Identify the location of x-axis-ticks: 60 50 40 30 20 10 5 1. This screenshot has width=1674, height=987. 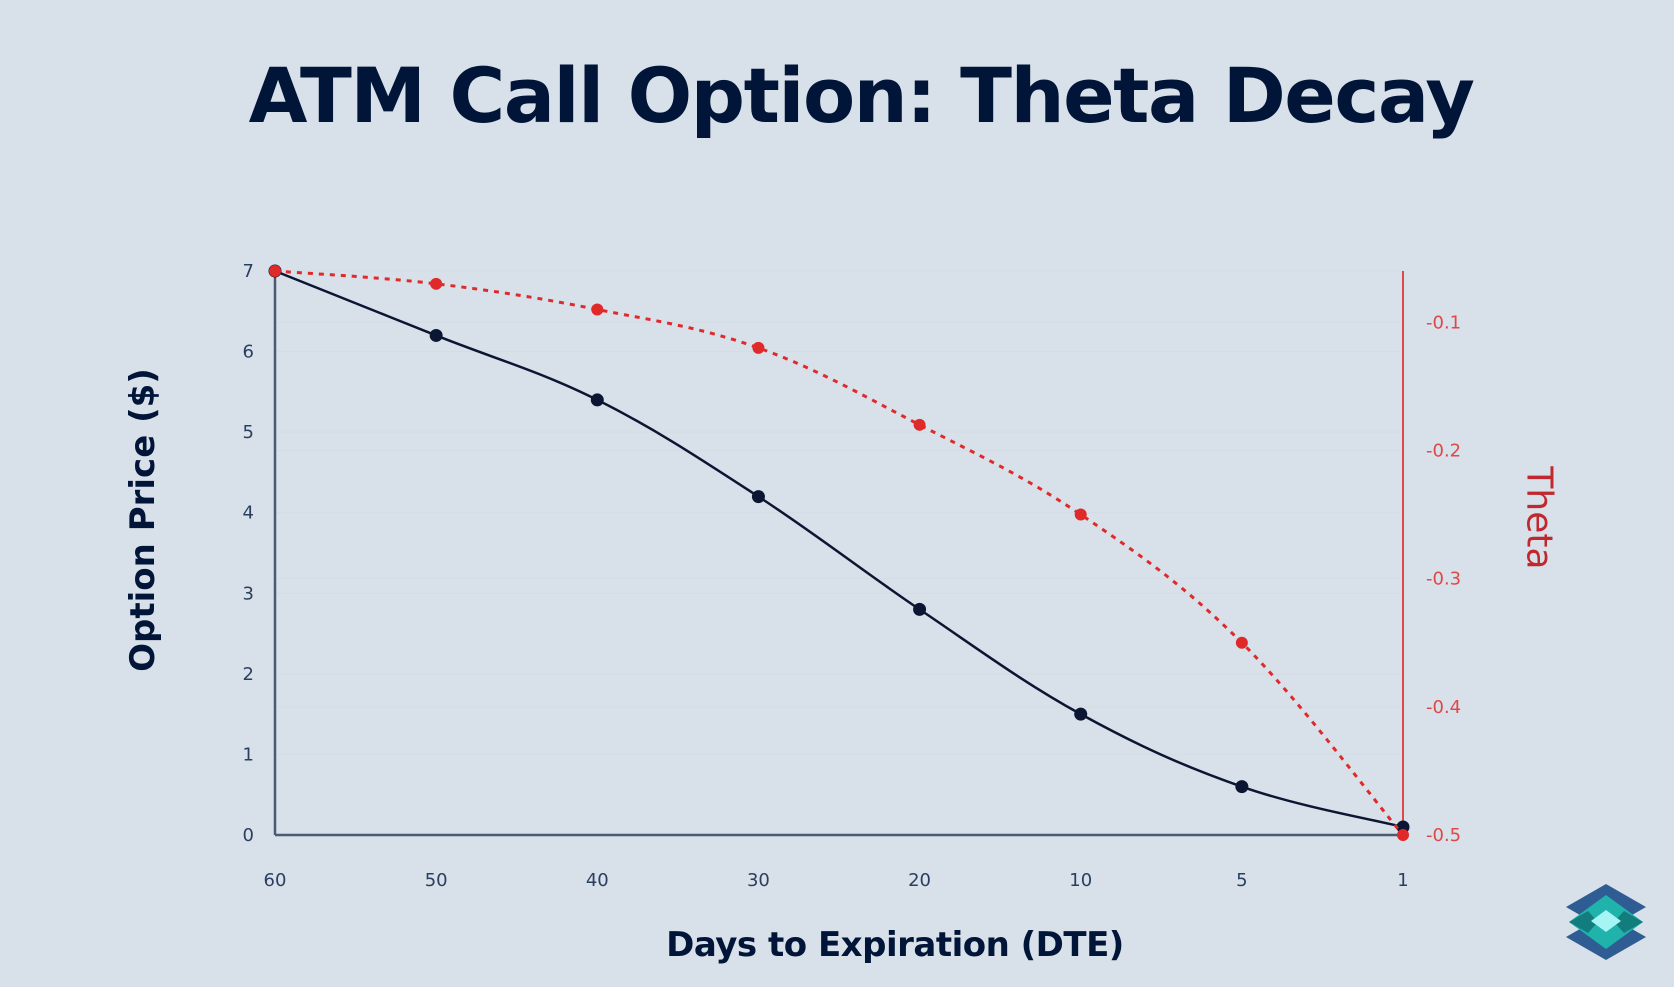
(836, 880).